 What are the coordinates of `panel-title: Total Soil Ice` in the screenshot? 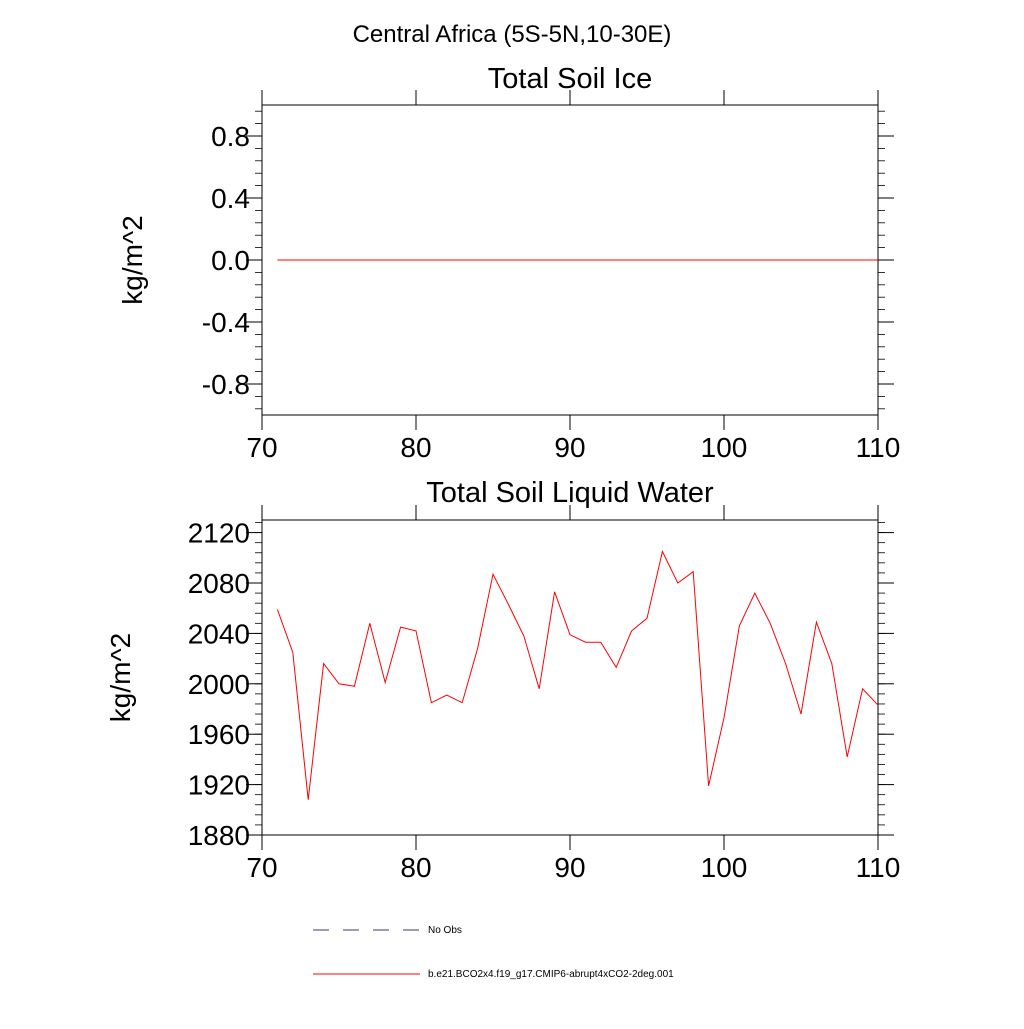 It's located at (570, 79).